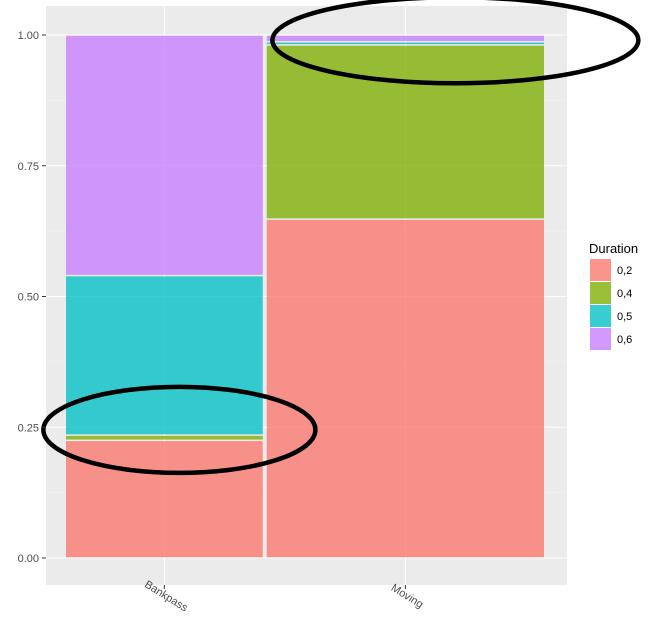  Describe the element at coordinates (28, 428) in the screenshot. I see `y-tick-label: 0.25` at that location.